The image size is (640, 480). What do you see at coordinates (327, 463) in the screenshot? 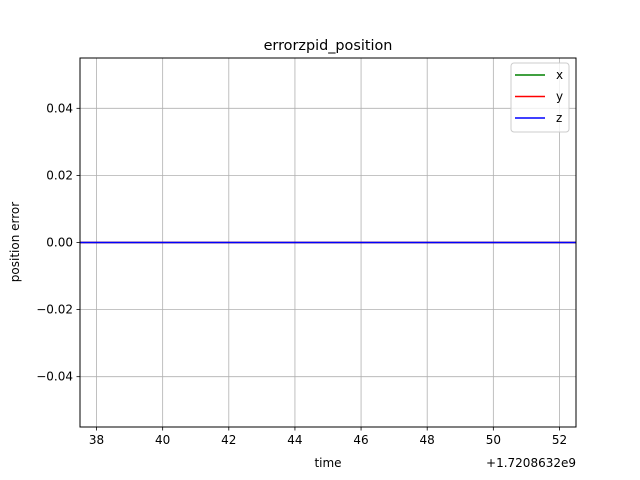
I see `x-axis-label: time` at bounding box center [327, 463].